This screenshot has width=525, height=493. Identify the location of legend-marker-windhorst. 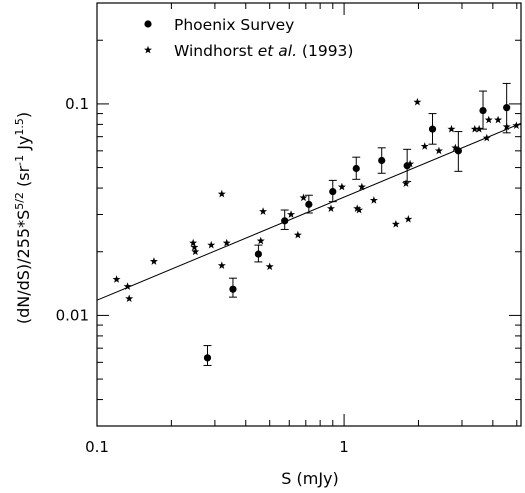
(148, 49).